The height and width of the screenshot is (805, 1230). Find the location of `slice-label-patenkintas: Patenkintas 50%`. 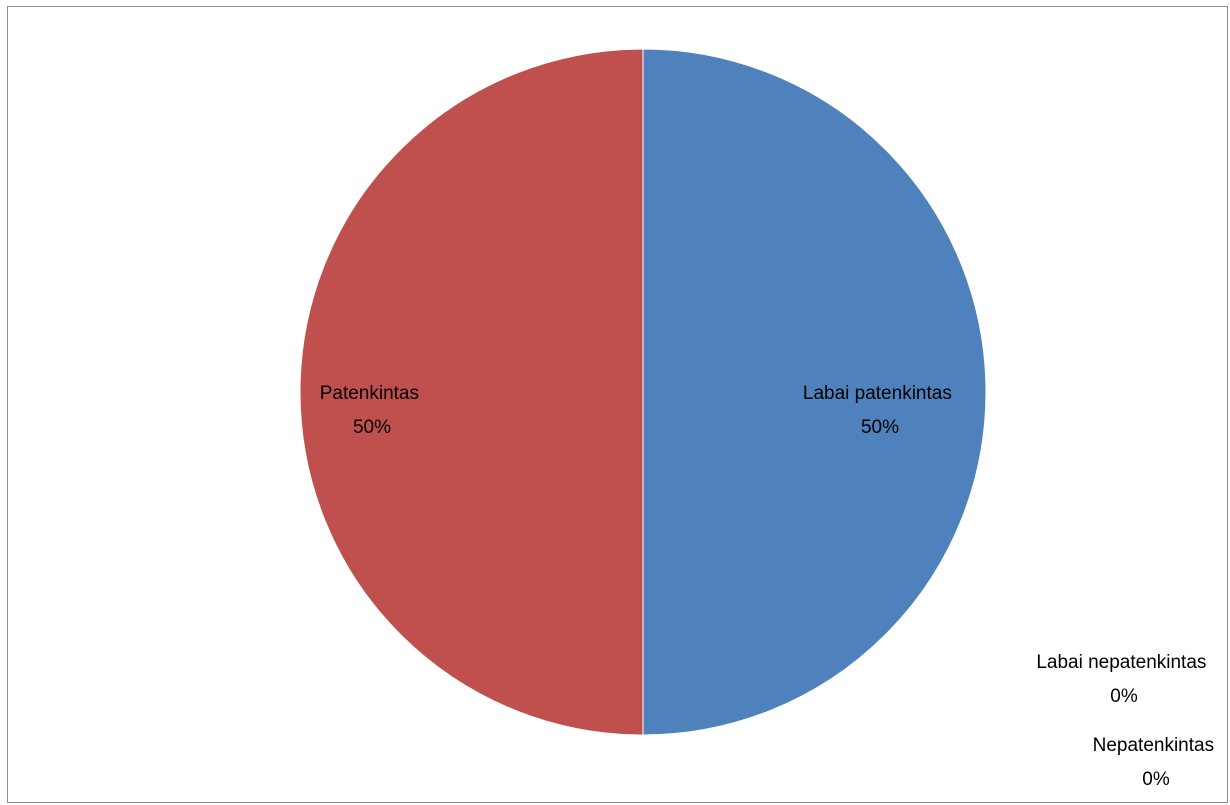

slice-label-patenkintas: Patenkintas 50% is located at coordinates (372, 410).